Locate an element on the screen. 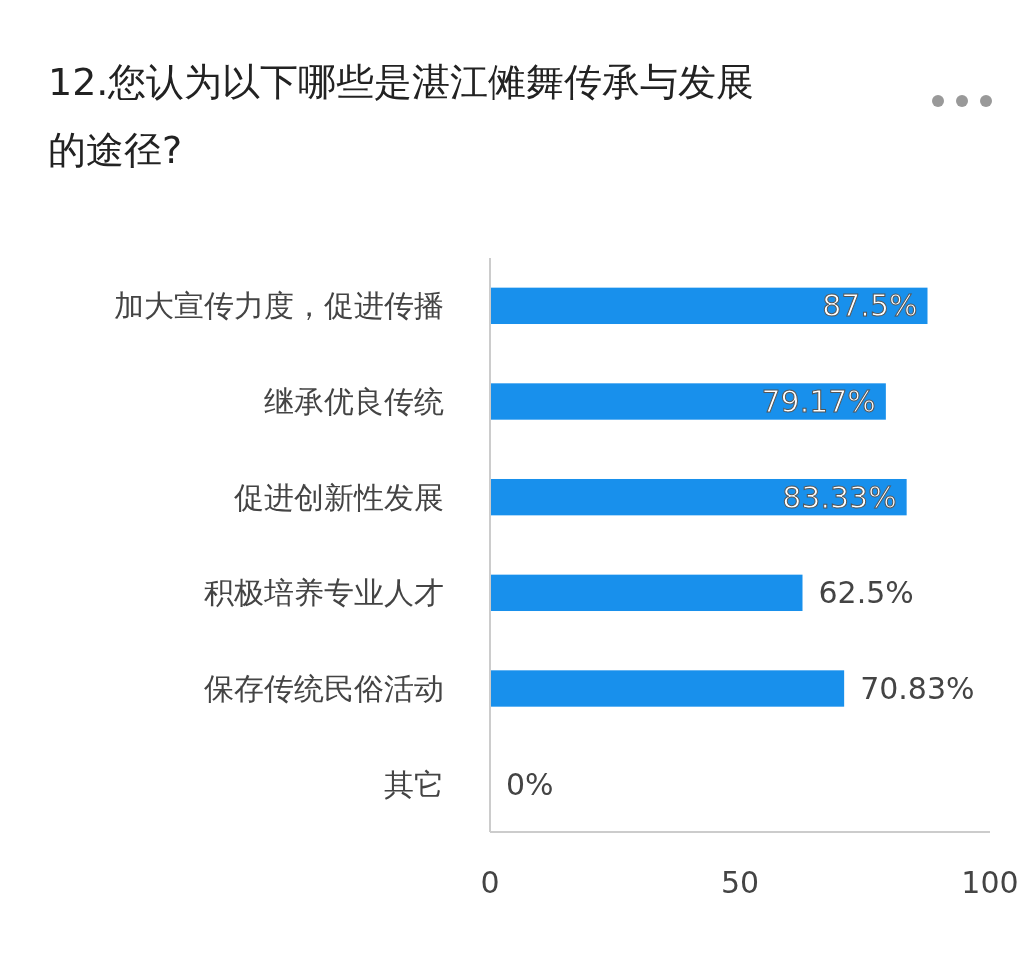 This screenshot has height=953, width=1024. y-tick-label: 继承优良传统 is located at coordinates (354, 401).